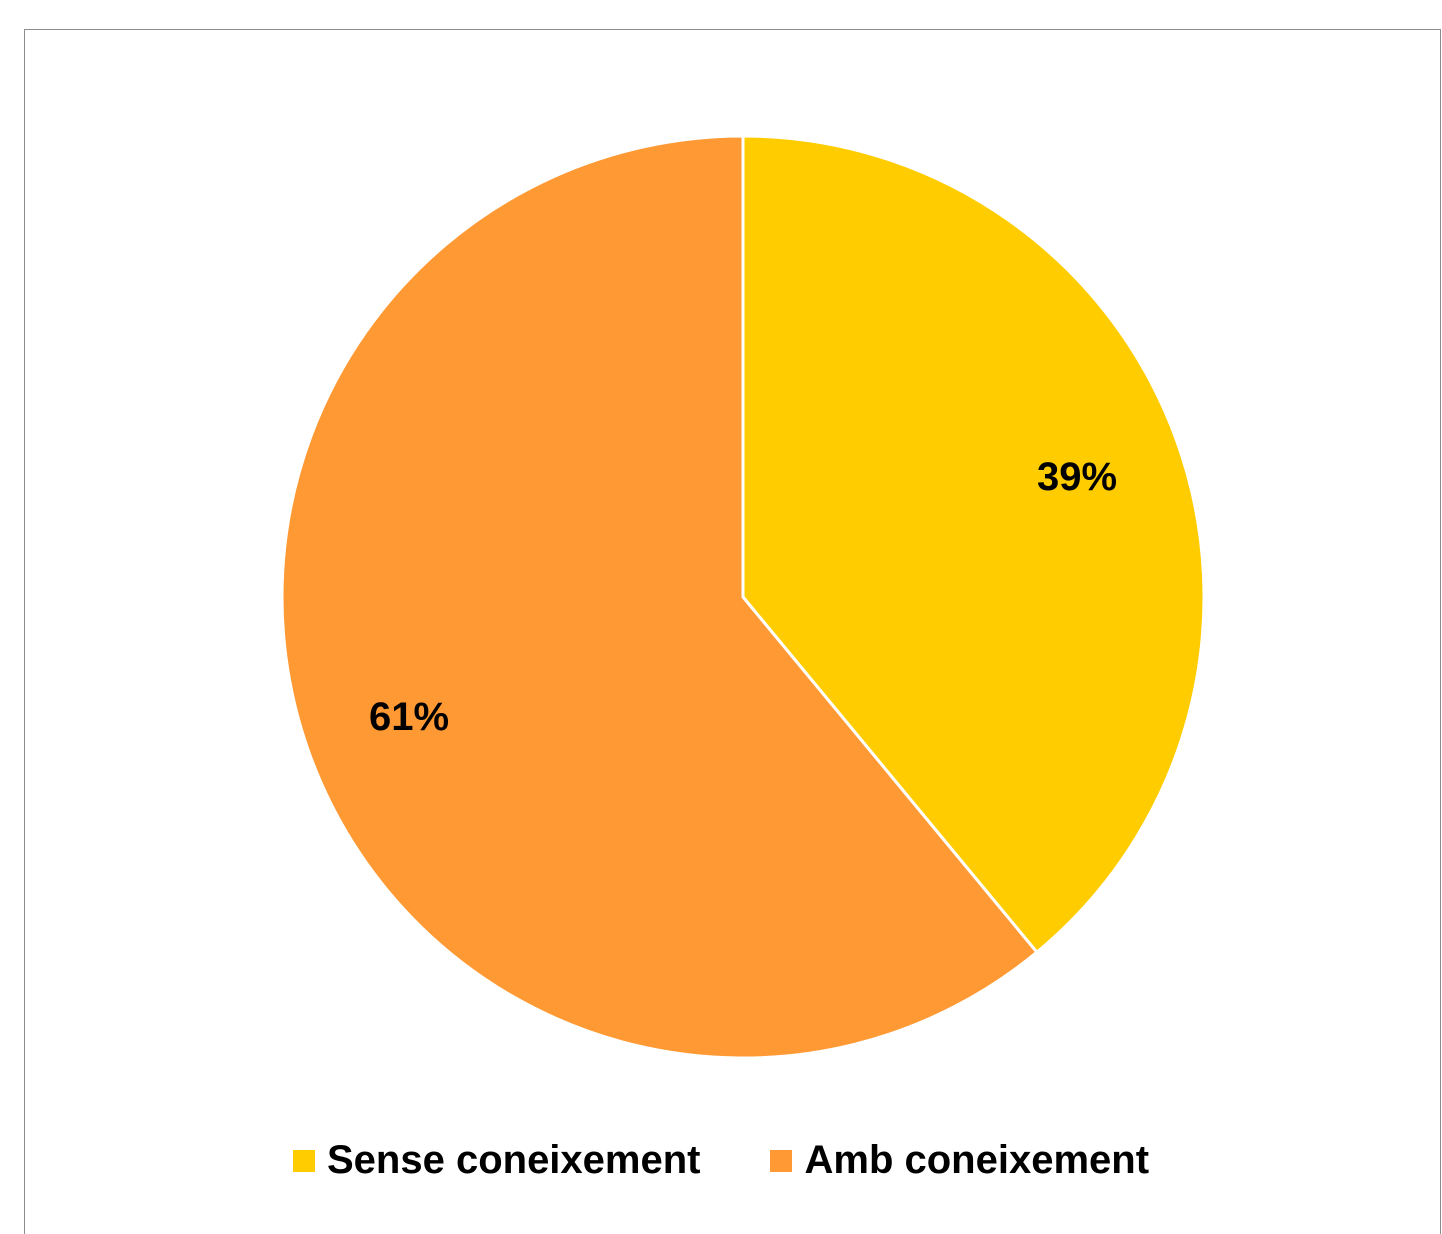  What do you see at coordinates (1077, 477) in the screenshot?
I see `data-label-sense-coneixement: 39%` at bounding box center [1077, 477].